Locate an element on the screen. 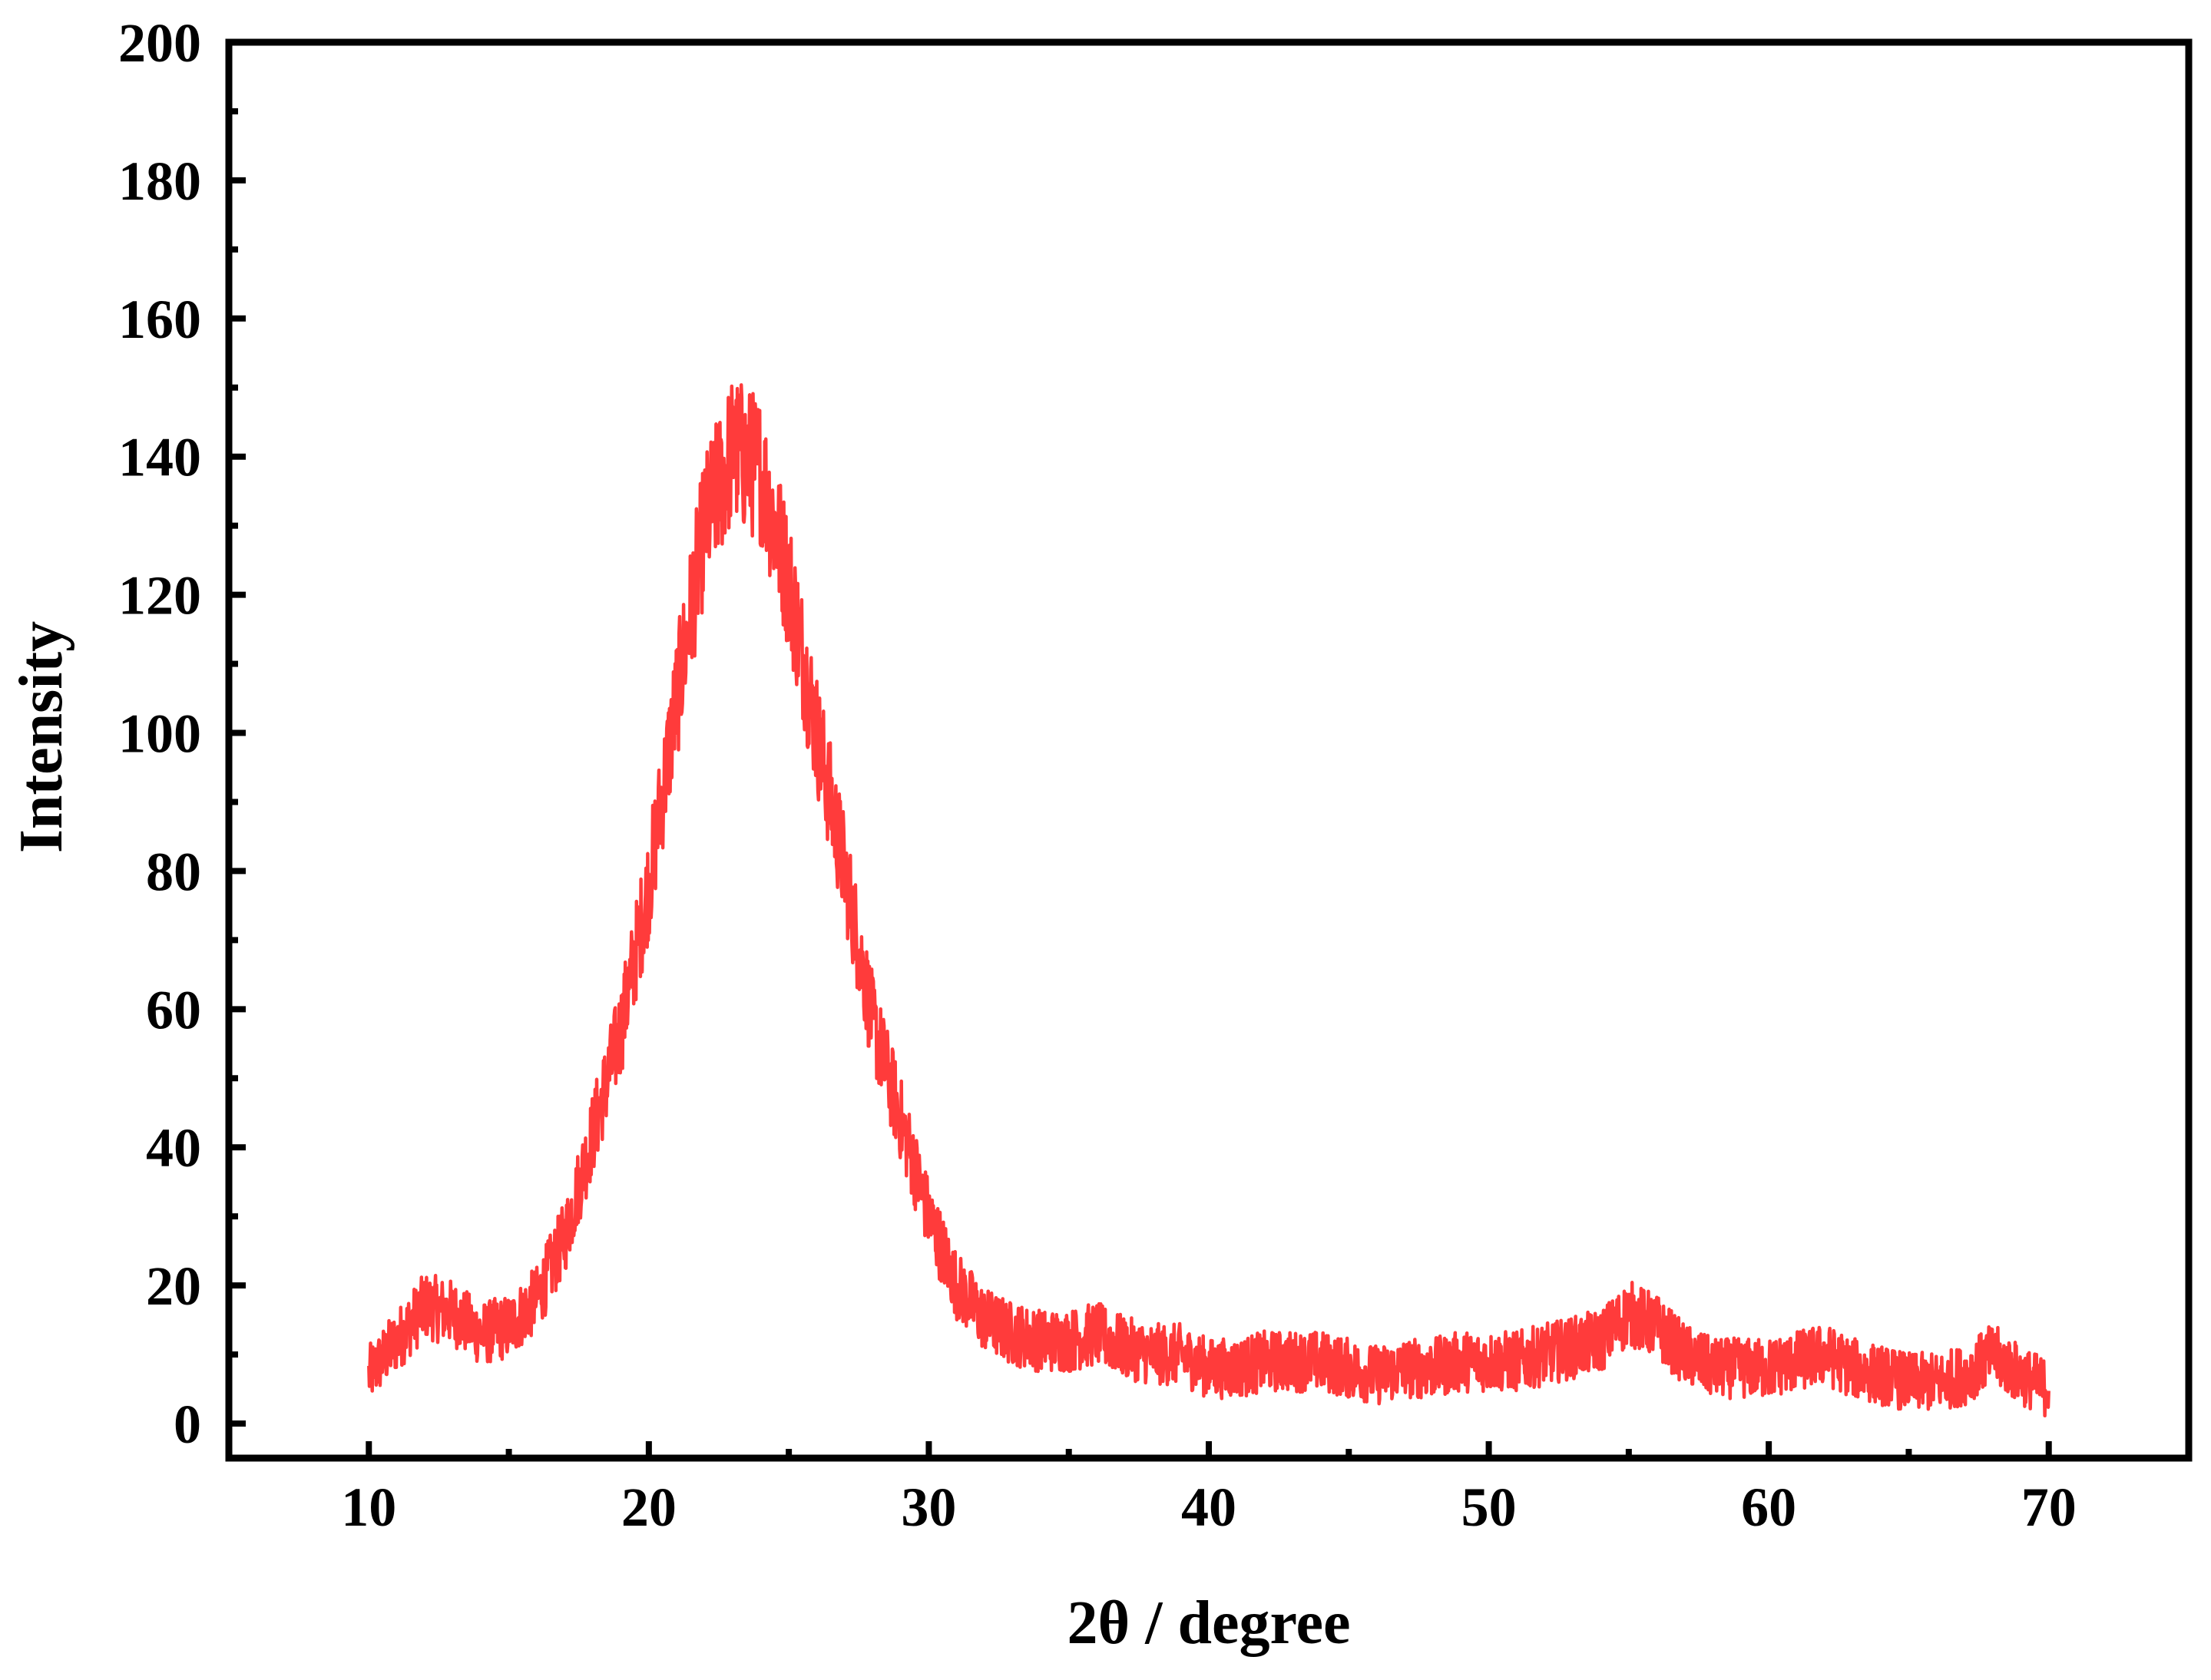  y-tick-label: 20 is located at coordinates (173, 1286).